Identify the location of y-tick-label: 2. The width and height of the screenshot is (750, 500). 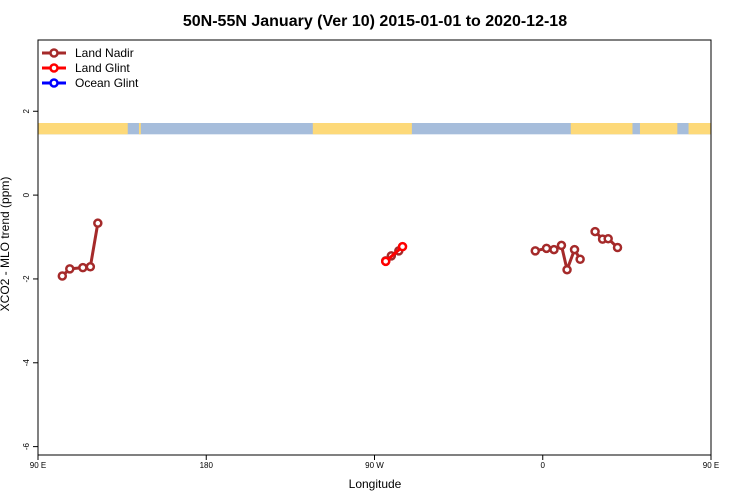
(26, 110).